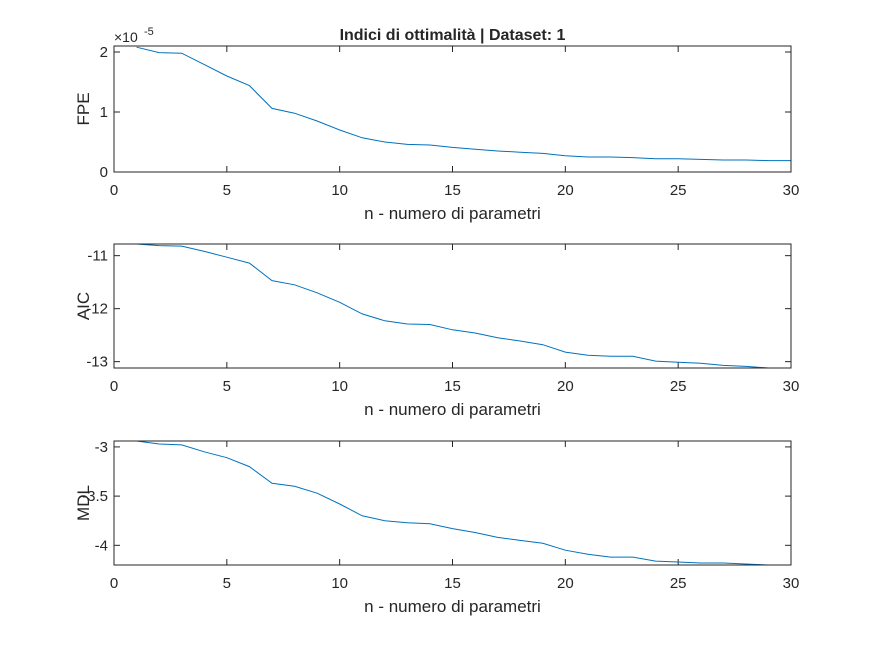 This screenshot has height=656, width=875. I want to click on chart-title: Indici di ottimalità | Dataset: 1, so click(453, 35).